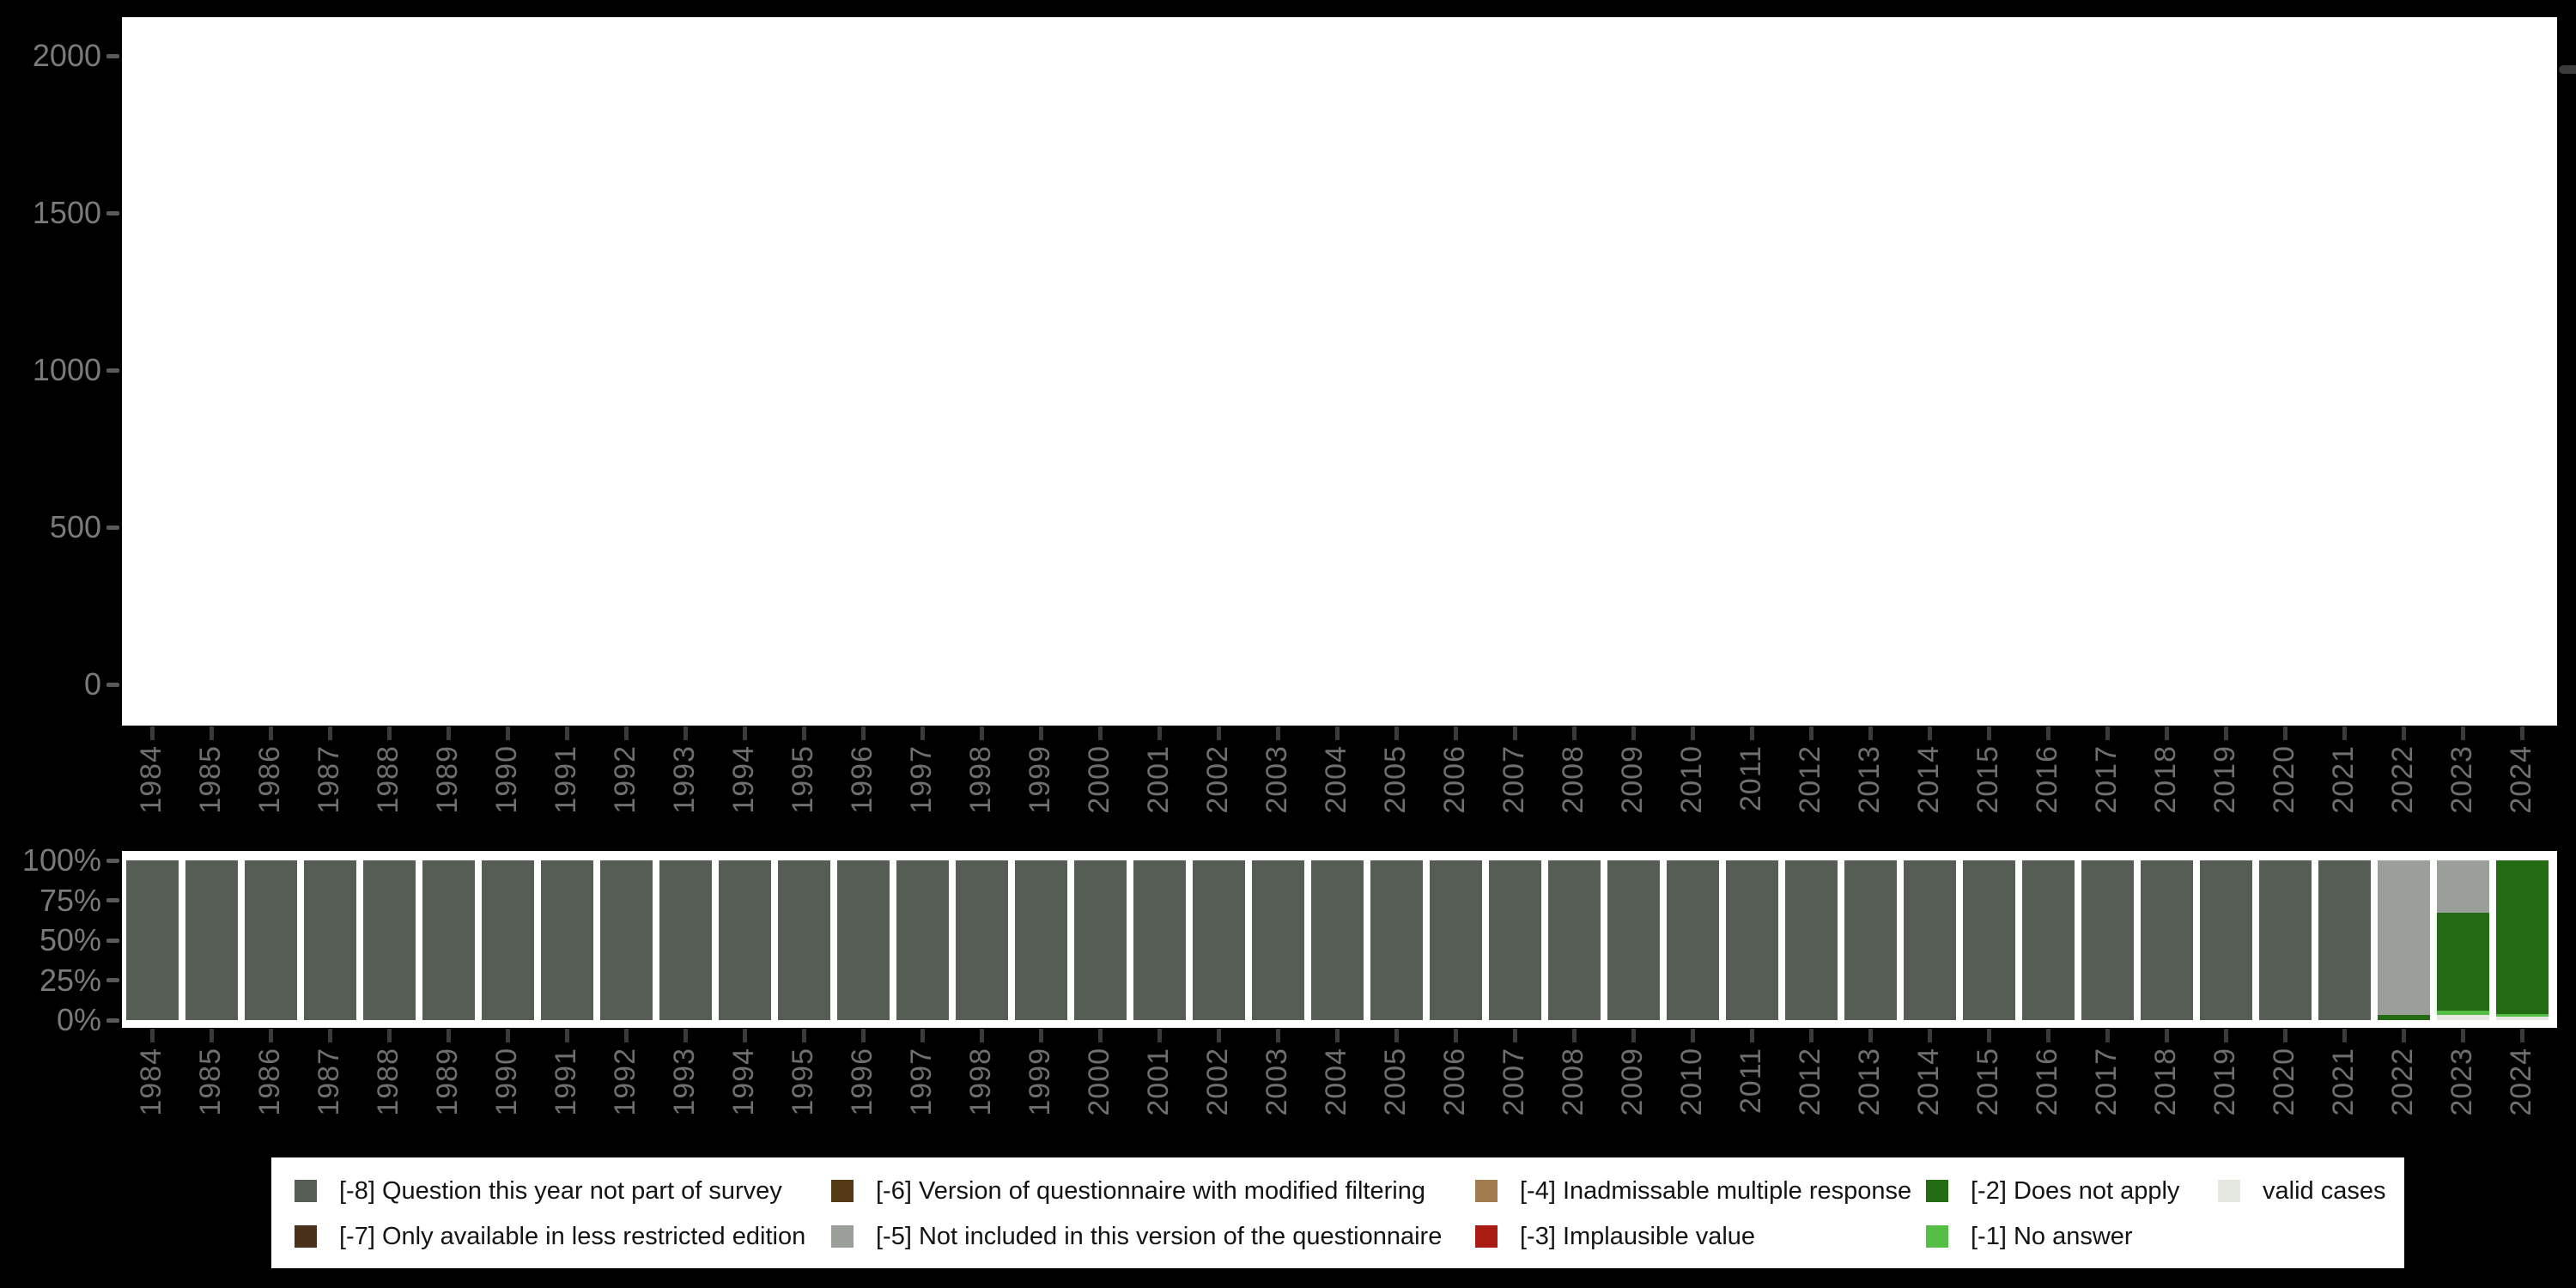 The height and width of the screenshot is (1288, 2576). What do you see at coordinates (1615, 1236) in the screenshot?
I see `legend-item: [-3] Implausible value` at bounding box center [1615, 1236].